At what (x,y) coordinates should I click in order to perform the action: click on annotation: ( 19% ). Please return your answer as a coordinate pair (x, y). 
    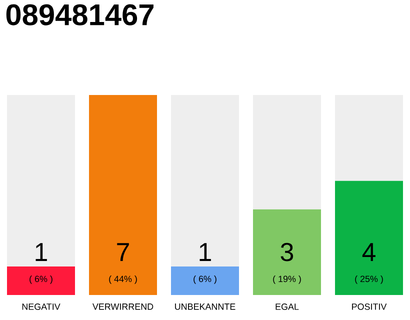
    Looking at the image, I should click on (287, 280).